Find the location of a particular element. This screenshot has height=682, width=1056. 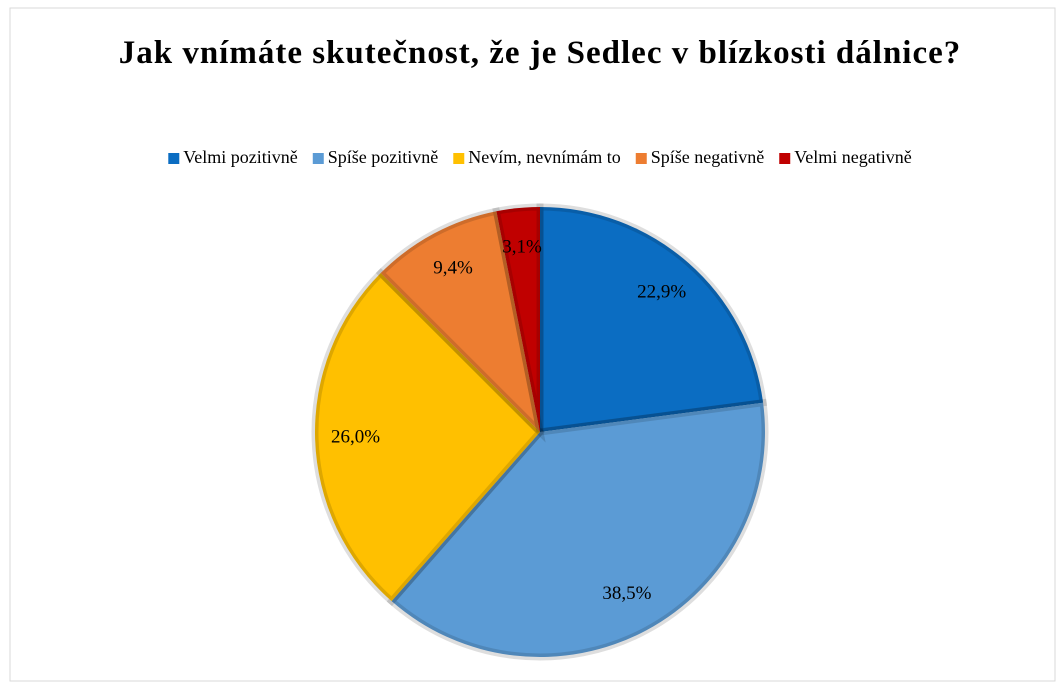

data-label: 9,4% is located at coordinates (453, 268).